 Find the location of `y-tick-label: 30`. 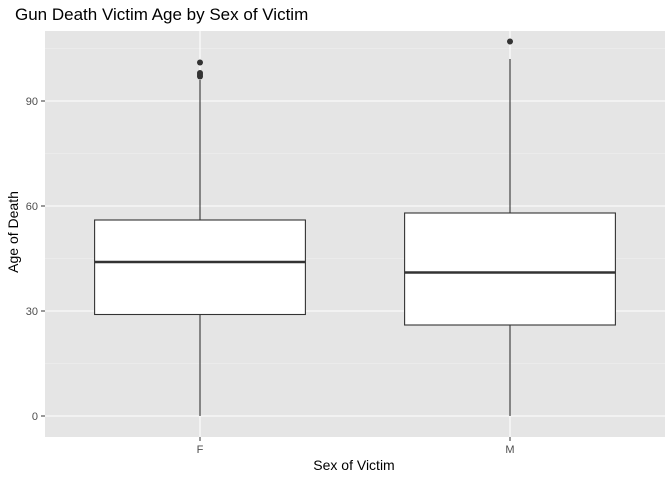

y-tick-label: 30 is located at coordinates (32, 312).